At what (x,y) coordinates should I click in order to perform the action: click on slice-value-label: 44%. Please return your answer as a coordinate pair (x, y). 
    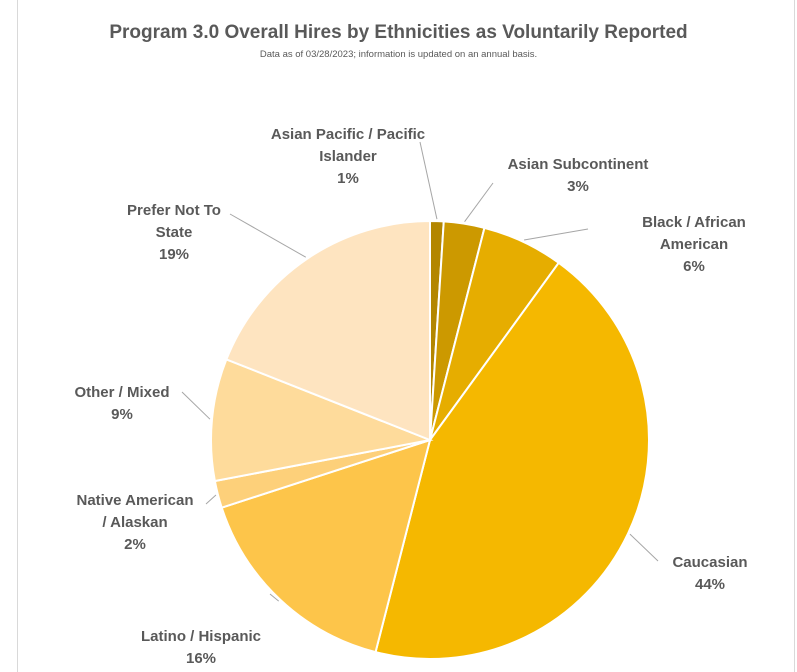
    Looking at the image, I should click on (710, 584).